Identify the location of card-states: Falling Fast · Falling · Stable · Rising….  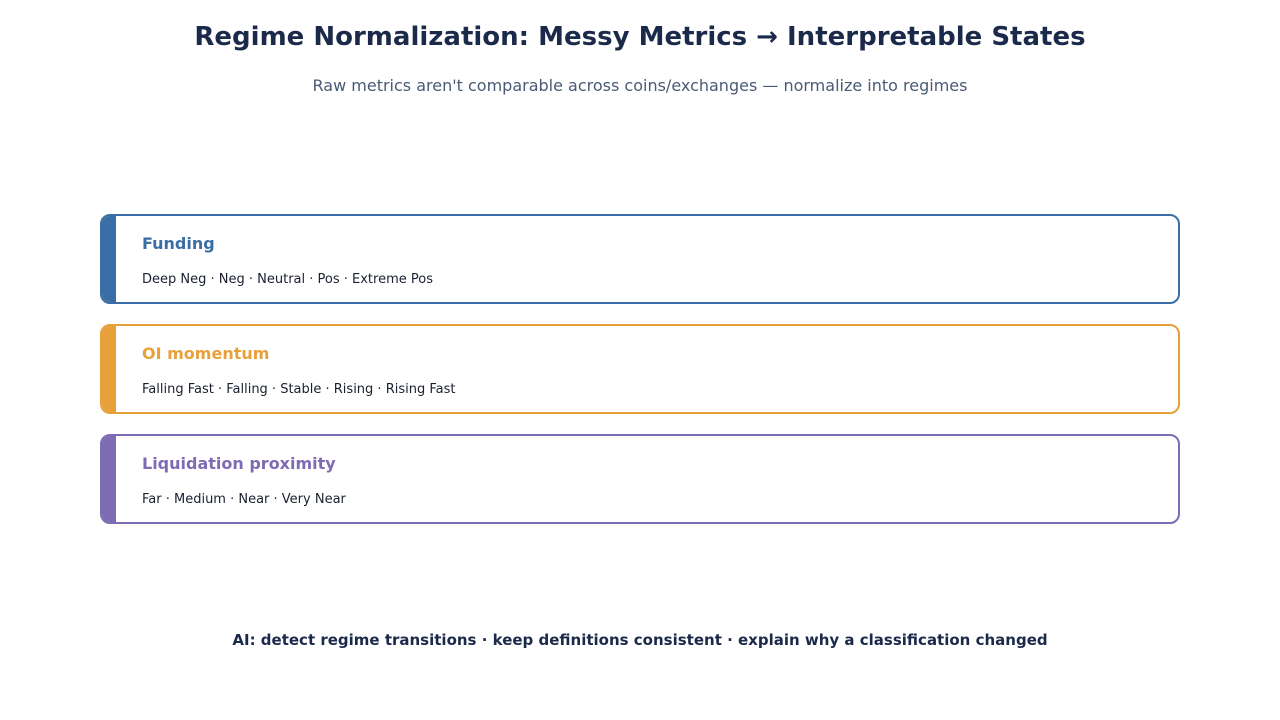
(299, 389).